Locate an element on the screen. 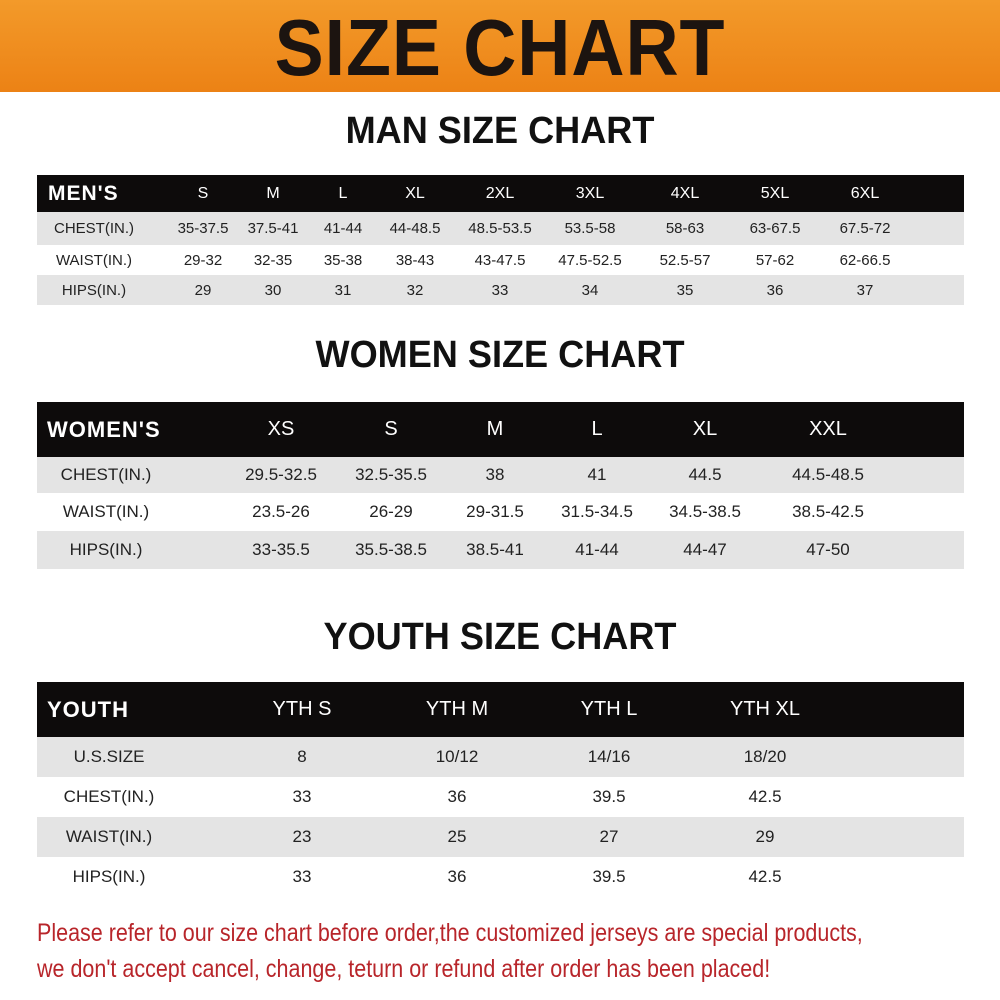 The image size is (1000, 1000). table-header-row: MEN'S S M L XL 2XL 3XL 4XL 5XL 6XL is located at coordinates (500, 193).